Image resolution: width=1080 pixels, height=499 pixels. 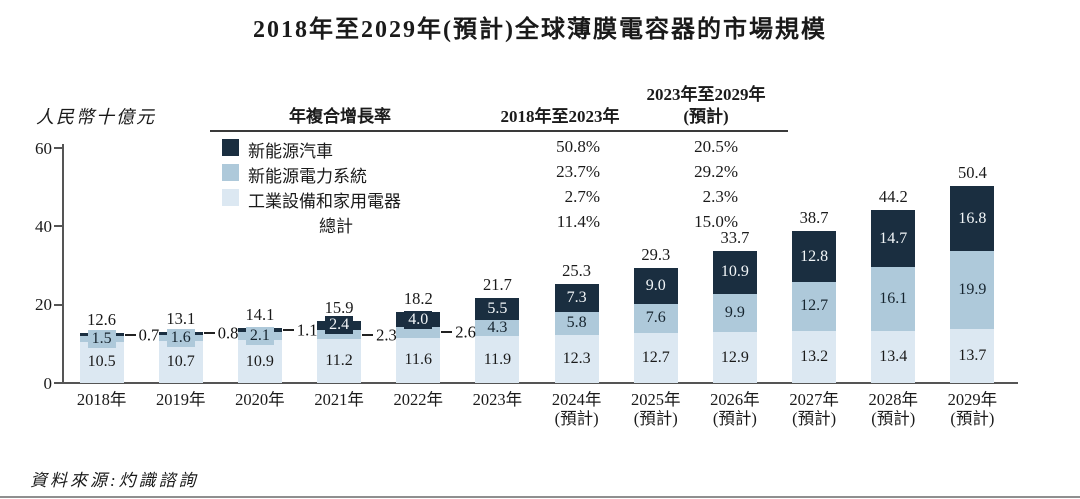 What do you see at coordinates (706, 116) in the screenshot?
I see `cagr-header-period2-line2: (預計)` at bounding box center [706, 116].